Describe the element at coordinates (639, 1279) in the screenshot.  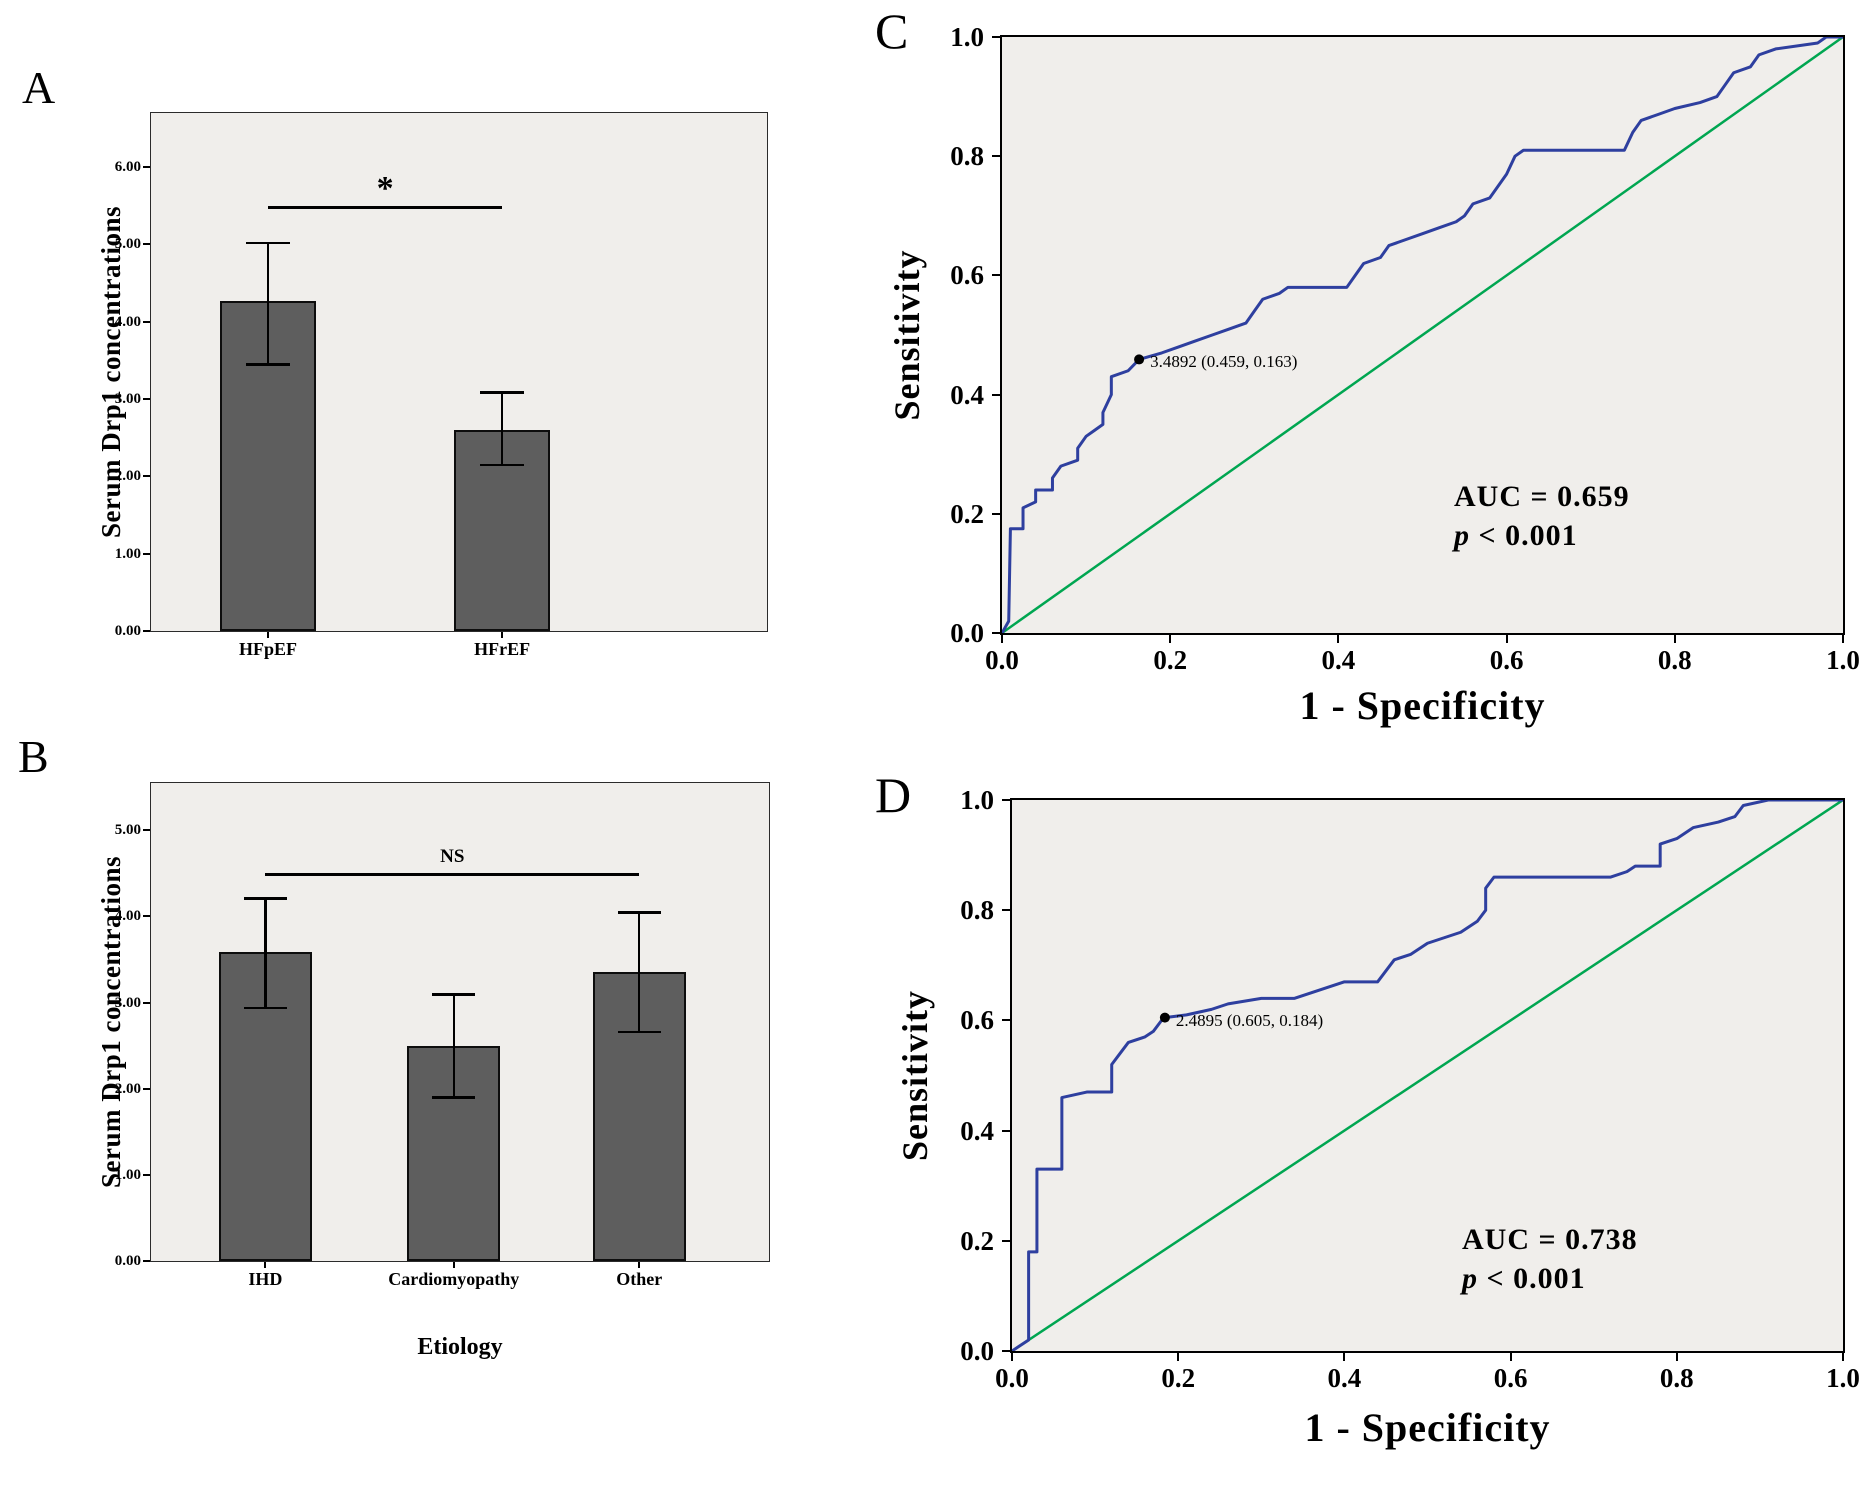
I see `x-tick-label: Other` at that location.